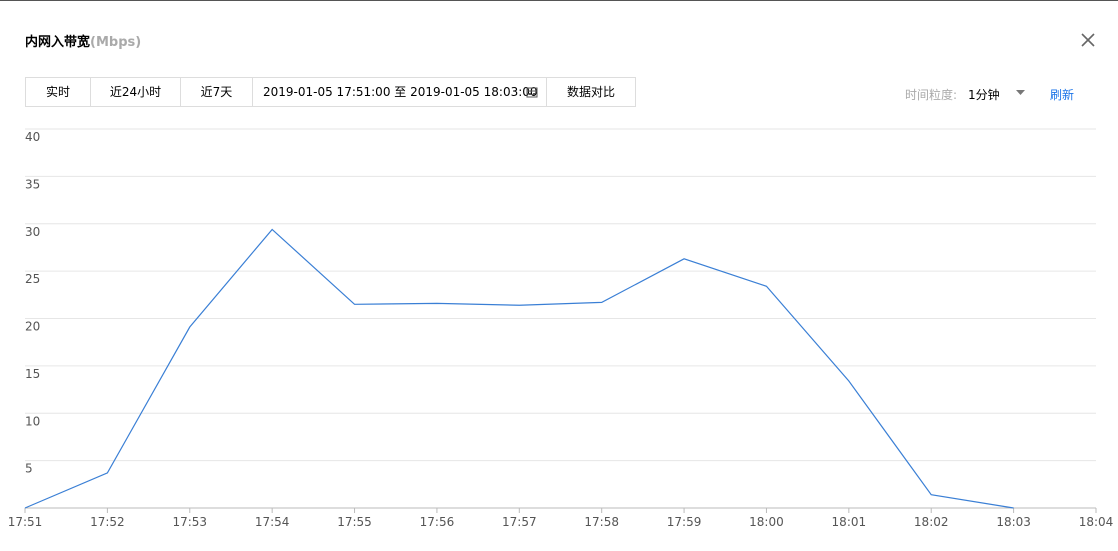 The height and width of the screenshot is (551, 1118). I want to click on title-unit: (Mbps), so click(116, 42).